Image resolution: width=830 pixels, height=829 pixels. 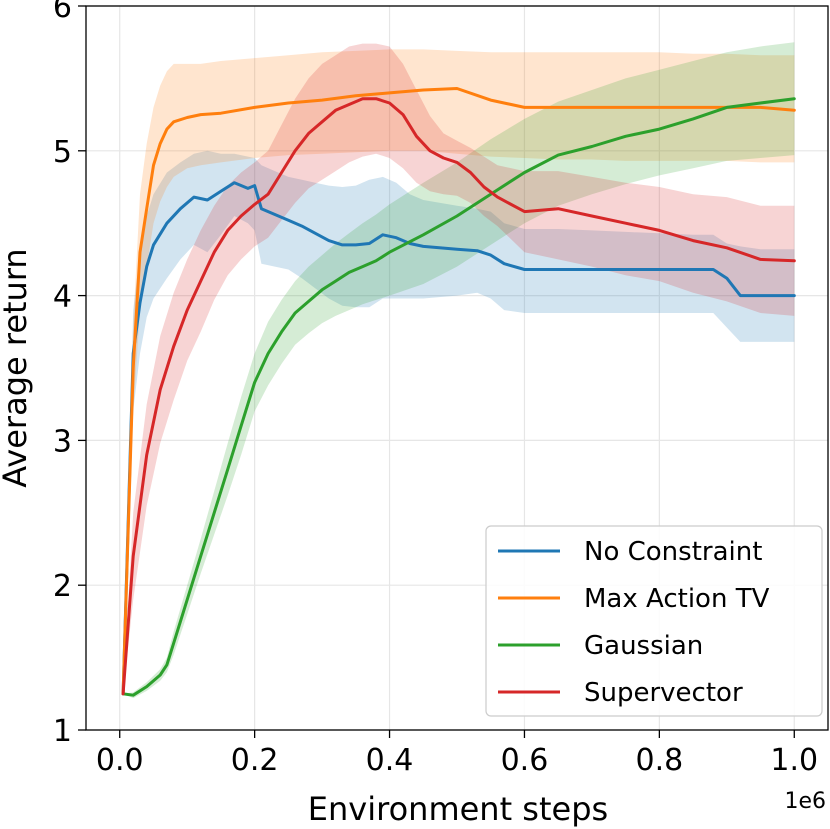 What do you see at coordinates (17, 367) in the screenshot?
I see `y-axis-label: Average return` at bounding box center [17, 367].